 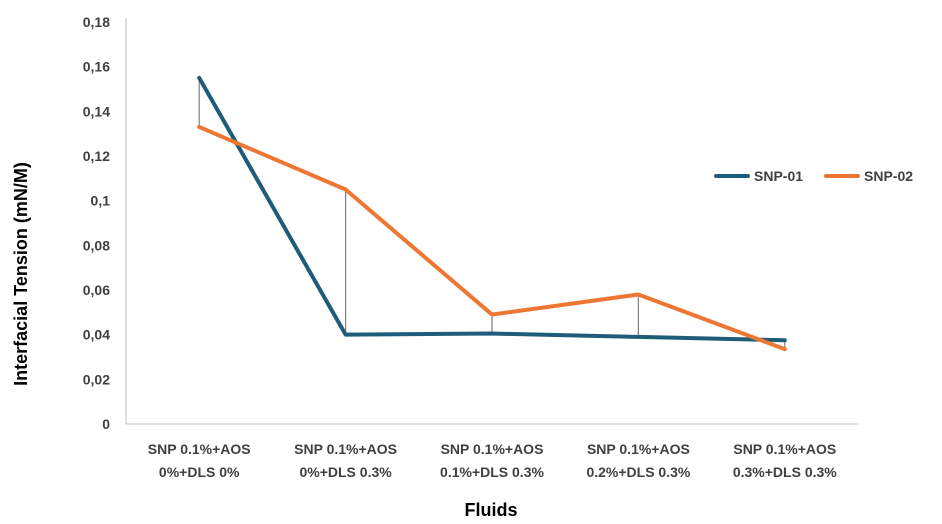 I want to click on x-axis-title: Fluids, so click(x=491, y=510).